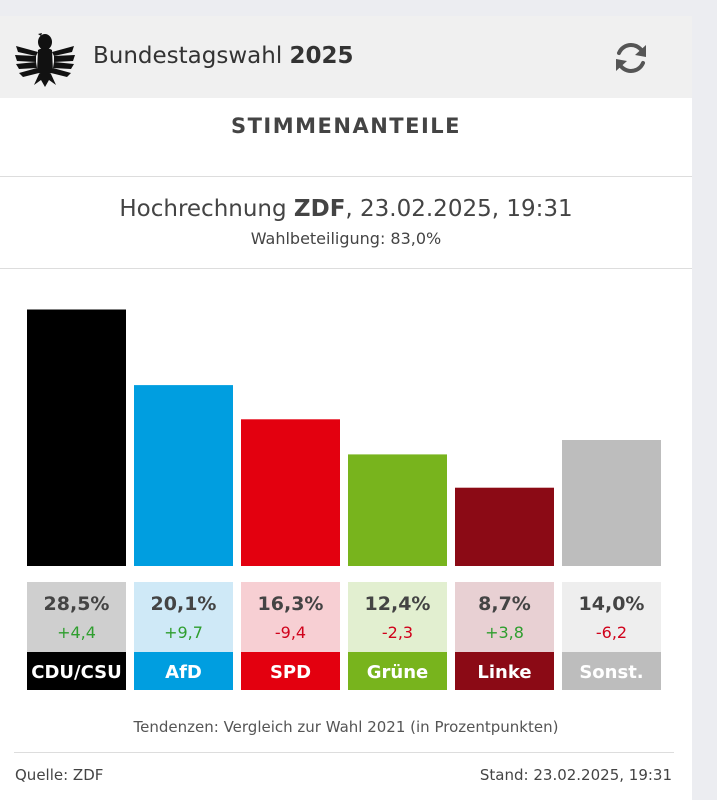 Image resolution: width=717 pixels, height=800 pixels. I want to click on change-label-grüne: -2,3, so click(397, 632).